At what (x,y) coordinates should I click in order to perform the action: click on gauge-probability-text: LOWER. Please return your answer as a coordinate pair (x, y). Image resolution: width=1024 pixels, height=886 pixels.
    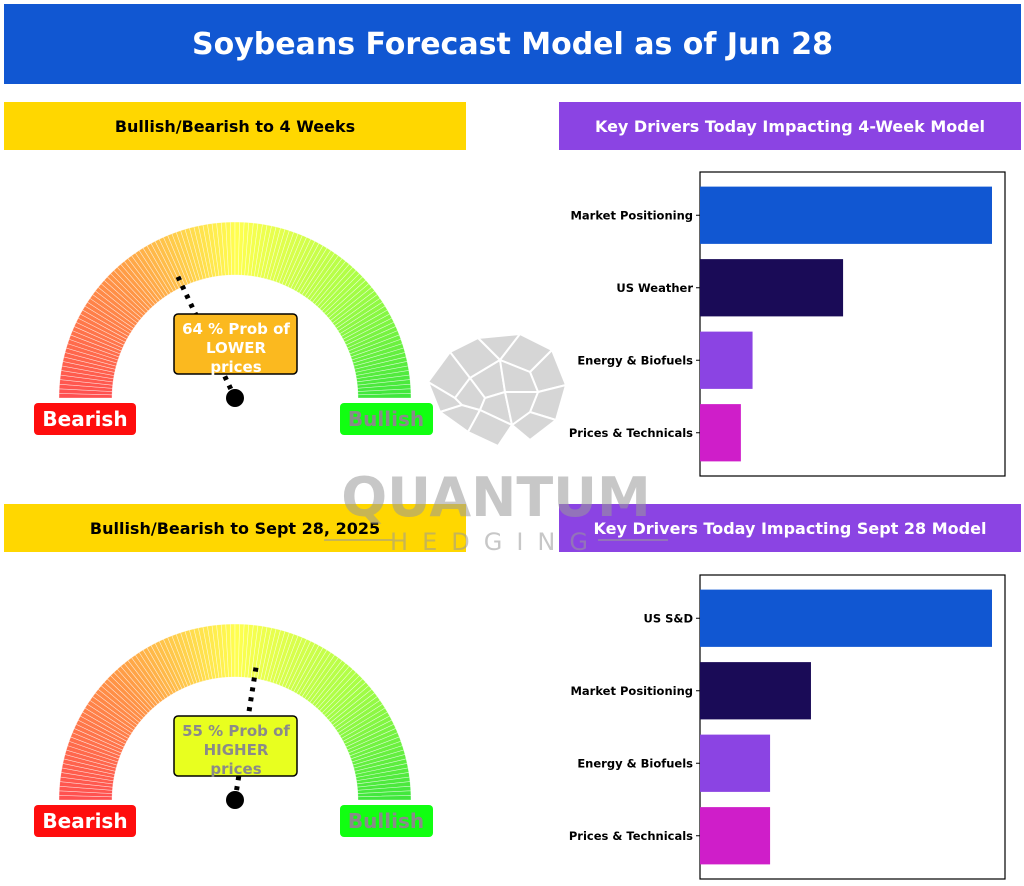
    Looking at the image, I should click on (236, 348).